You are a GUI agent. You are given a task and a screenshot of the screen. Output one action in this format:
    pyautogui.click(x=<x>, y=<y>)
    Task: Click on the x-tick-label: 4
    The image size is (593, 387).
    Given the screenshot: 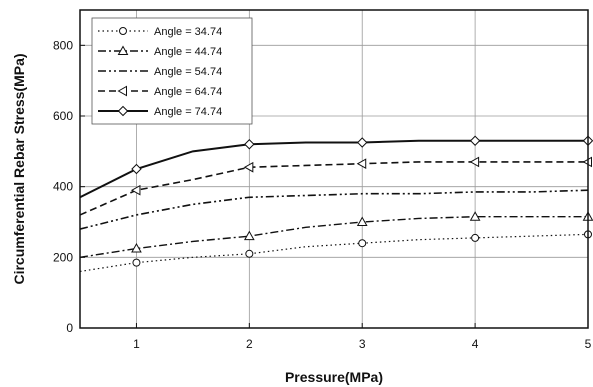 What is the action you would take?
    pyautogui.click(x=475, y=344)
    